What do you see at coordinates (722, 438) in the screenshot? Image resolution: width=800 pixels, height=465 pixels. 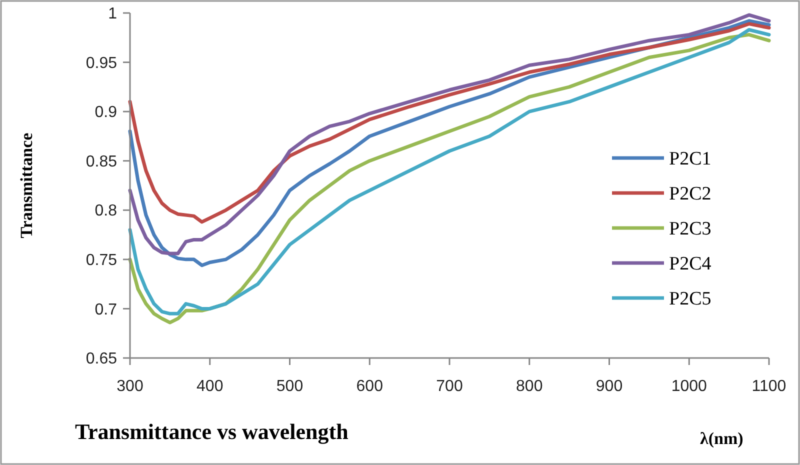 I see `x-axis-title: λ(nm)` at bounding box center [722, 438].